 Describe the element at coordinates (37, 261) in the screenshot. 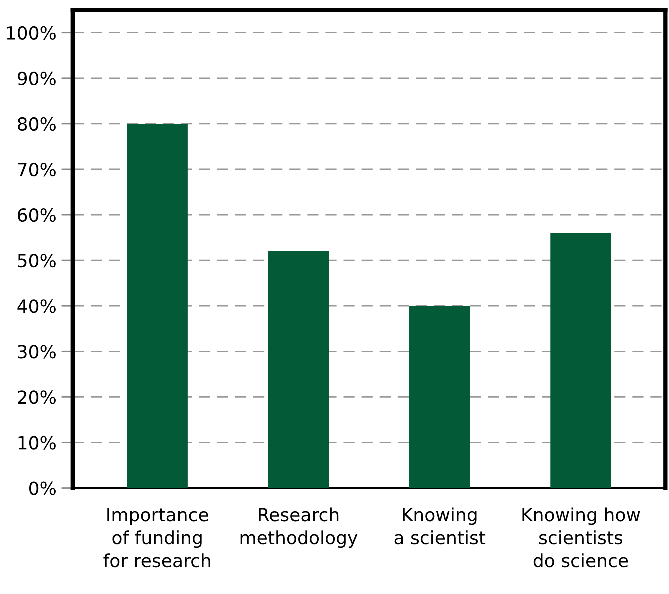

I see `y-tick-label: 50%` at that location.